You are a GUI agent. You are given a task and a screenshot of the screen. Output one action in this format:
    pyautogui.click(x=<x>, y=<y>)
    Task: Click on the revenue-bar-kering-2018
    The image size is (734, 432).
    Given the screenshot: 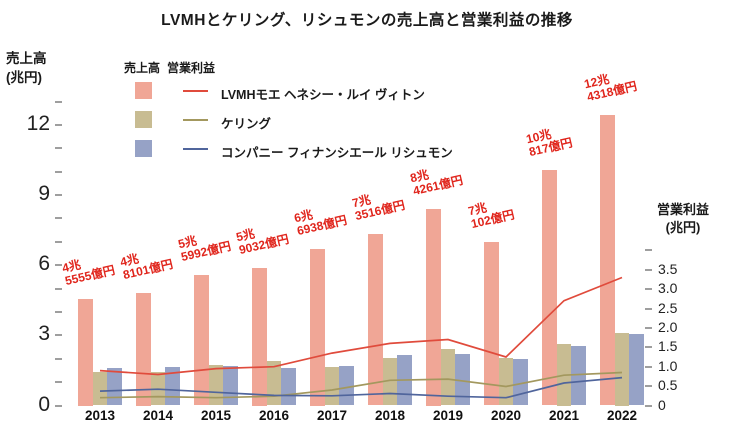 What is the action you would take?
    pyautogui.click(x=390, y=381)
    